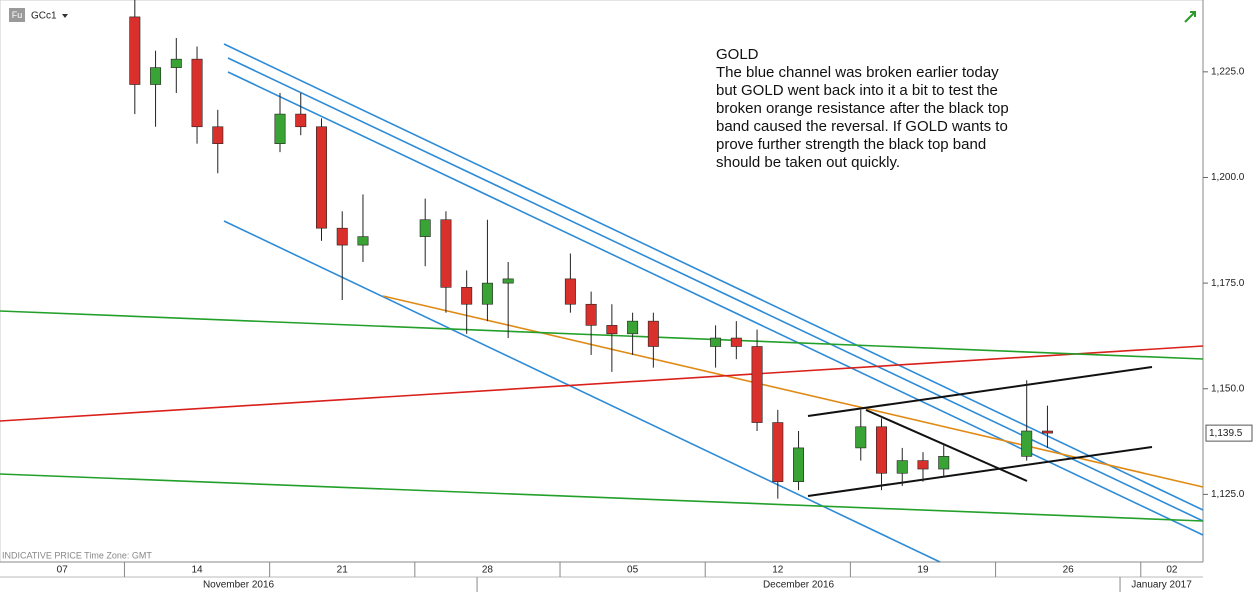 This screenshot has height=592, width=1255. I want to click on badge, so click(17, 15).